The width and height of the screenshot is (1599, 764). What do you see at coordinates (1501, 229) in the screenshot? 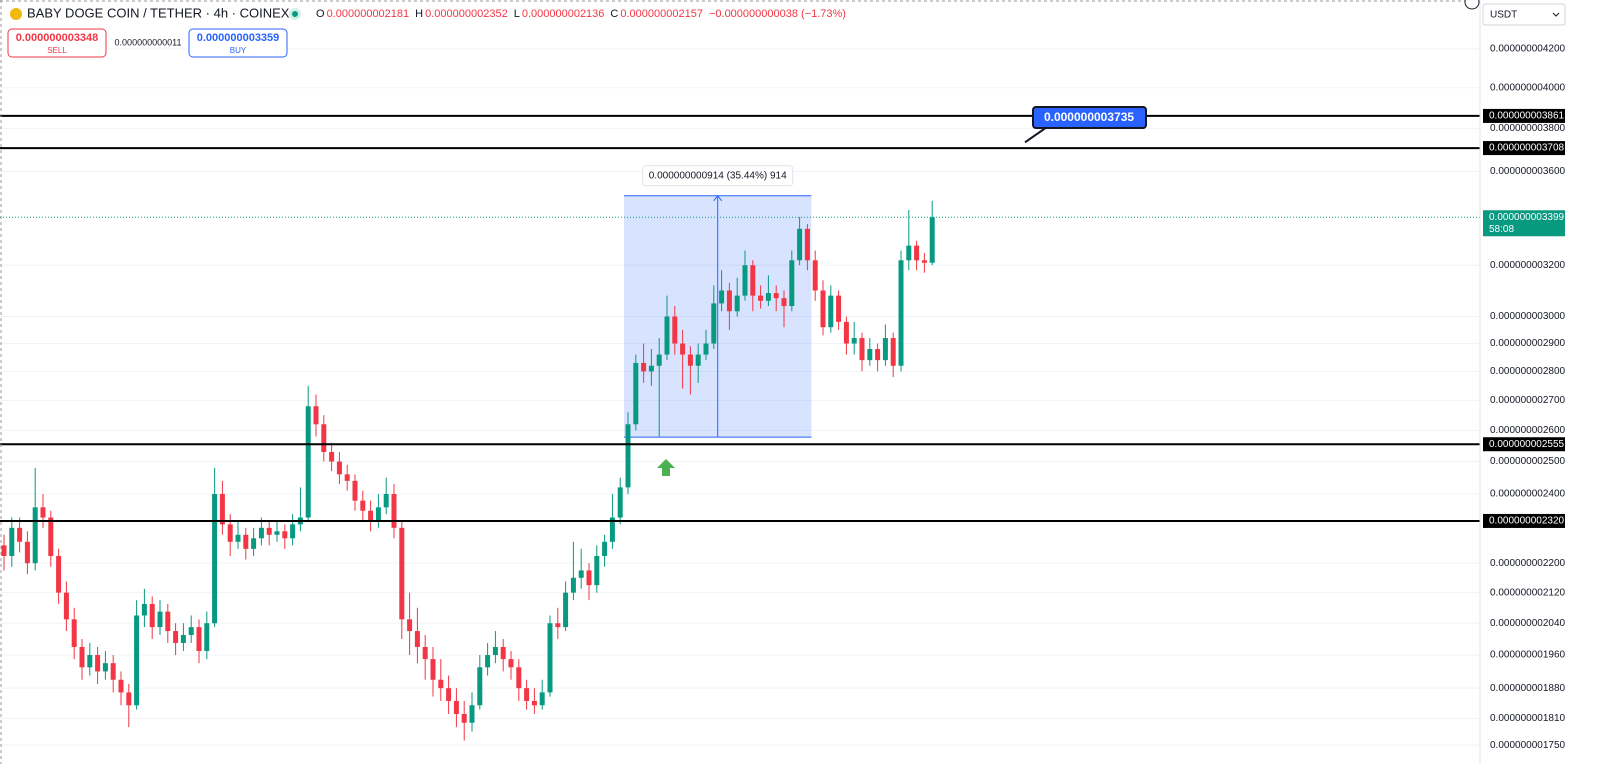
I see `countdown: 58:08` at bounding box center [1501, 229].